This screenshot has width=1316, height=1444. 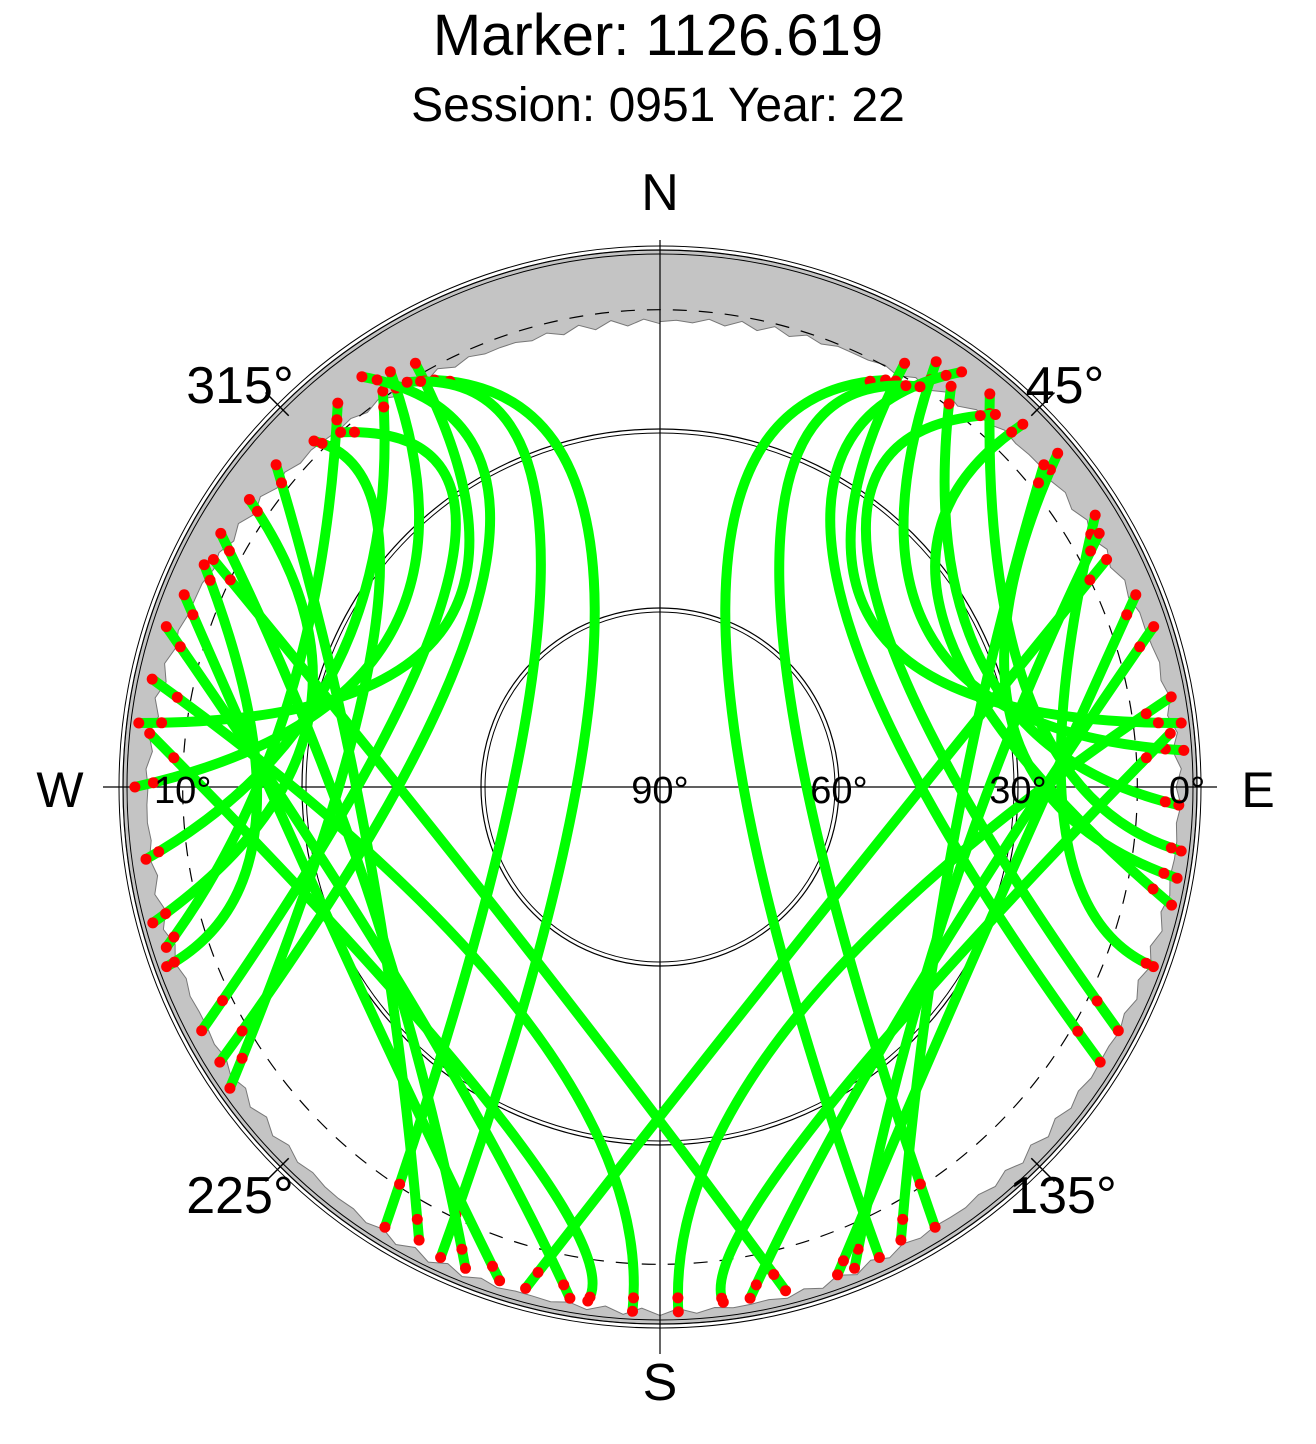 I want to click on chart-title: Marker: 1126.619, so click(x=658, y=35).